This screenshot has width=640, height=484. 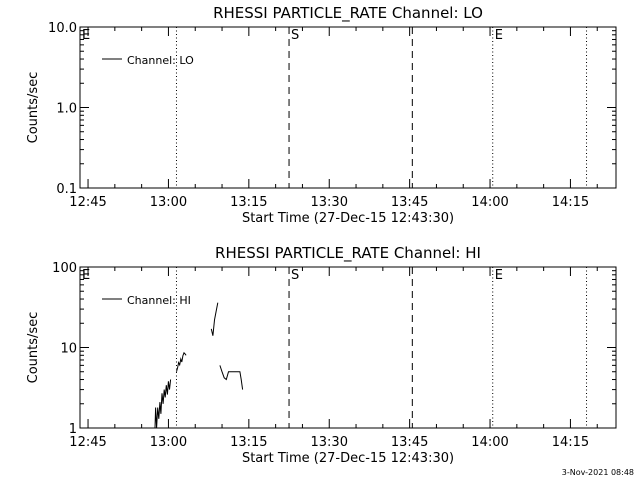 What do you see at coordinates (66, 189) in the screenshot?
I see `y-tick-label: 0.1` at bounding box center [66, 189].